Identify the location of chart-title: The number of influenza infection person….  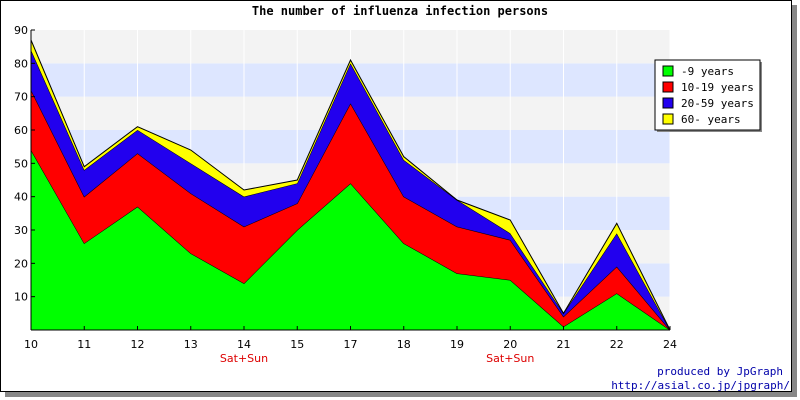
(400, 11).